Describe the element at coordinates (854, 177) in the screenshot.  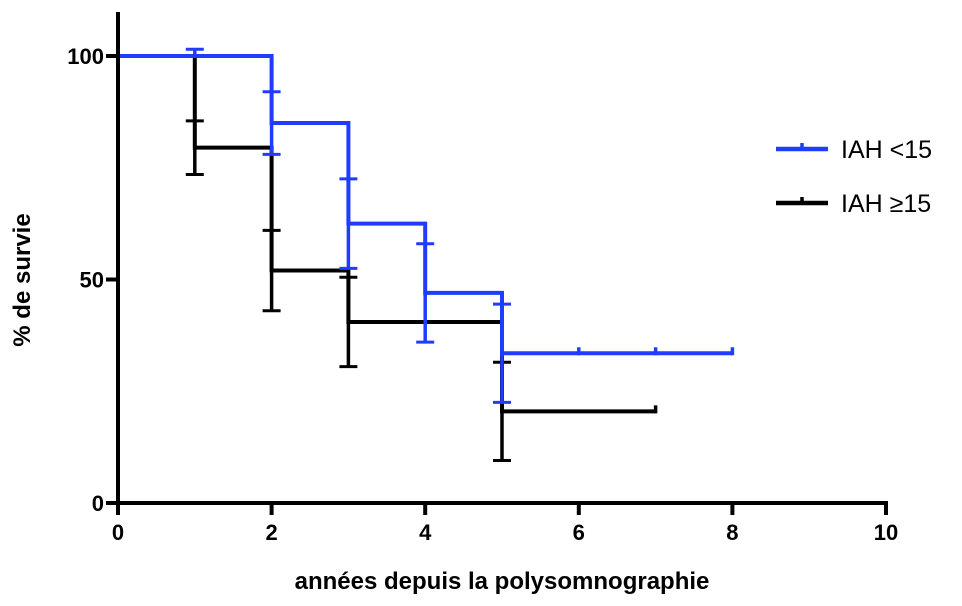
I see `legend: IAH <15 IAH ≥15` at that location.